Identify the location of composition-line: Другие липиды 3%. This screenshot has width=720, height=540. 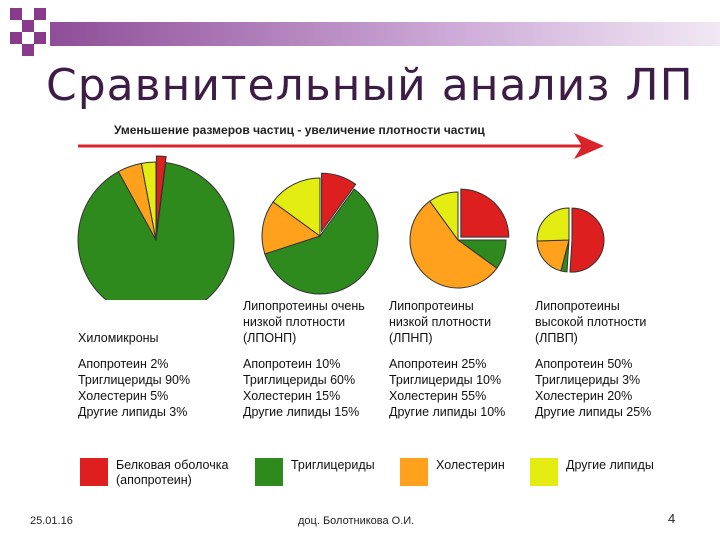
(133, 412).